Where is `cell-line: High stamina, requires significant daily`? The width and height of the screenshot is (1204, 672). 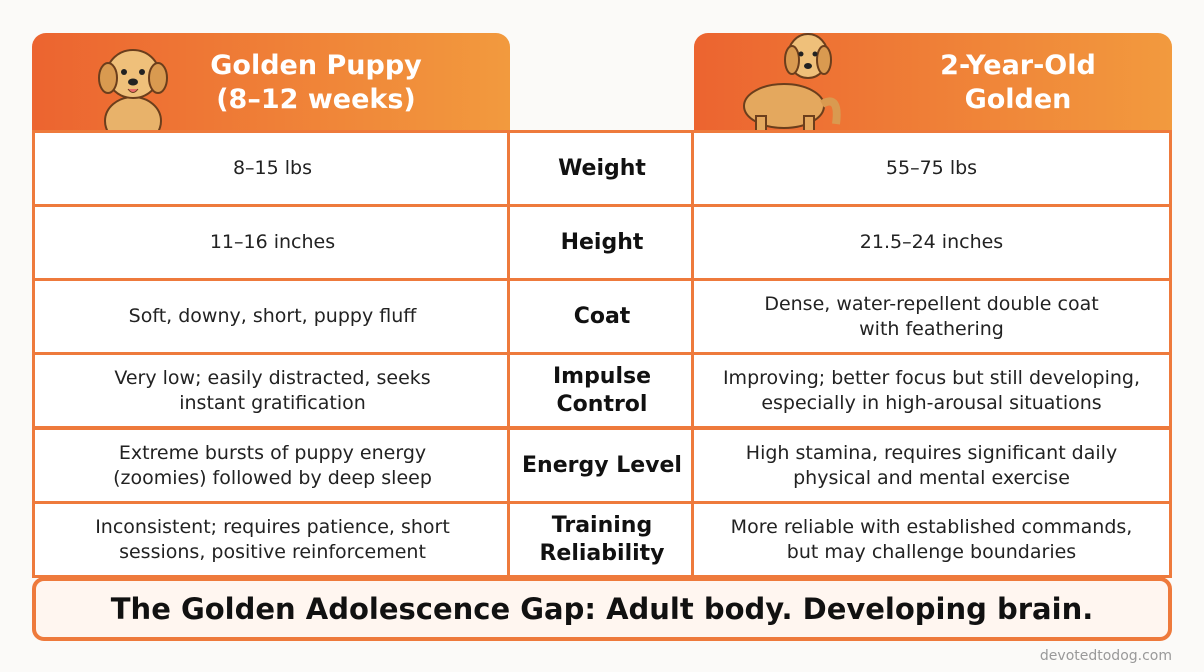 cell-line: High stamina, requires significant daily is located at coordinates (931, 452).